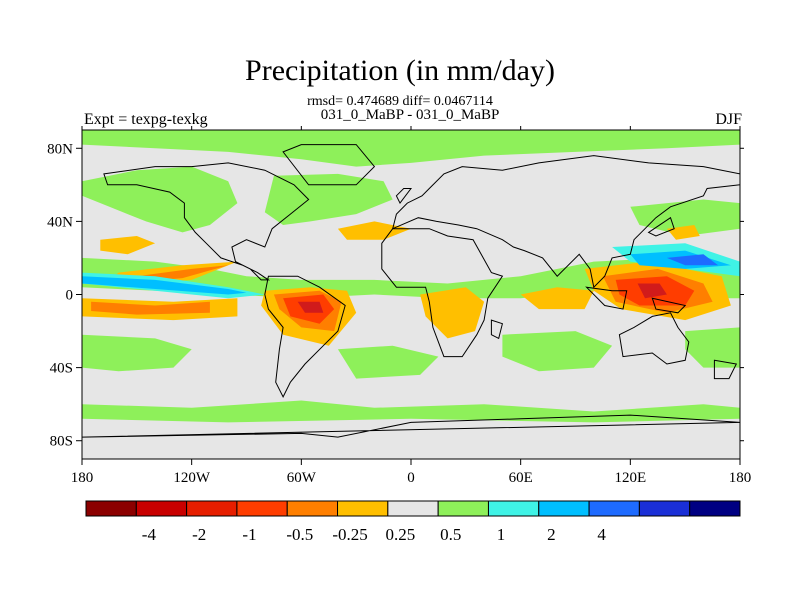  I want to click on colorbar-label: 0.25, so click(401, 534).